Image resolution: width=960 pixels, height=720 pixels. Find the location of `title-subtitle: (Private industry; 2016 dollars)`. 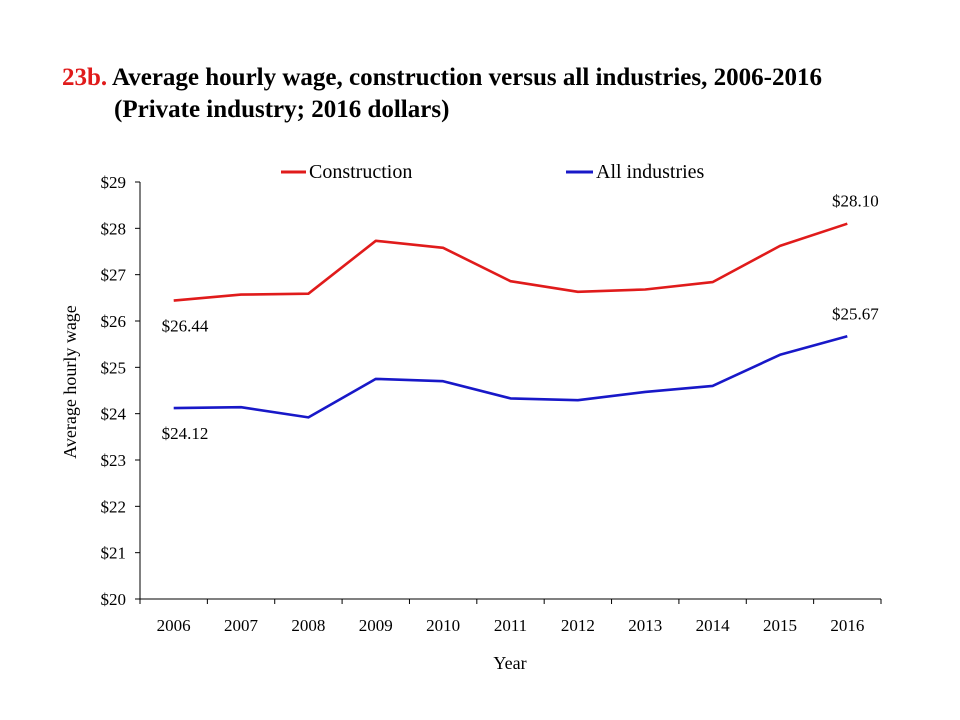

title-subtitle: (Private industry; 2016 dollars) is located at coordinates (282, 109).